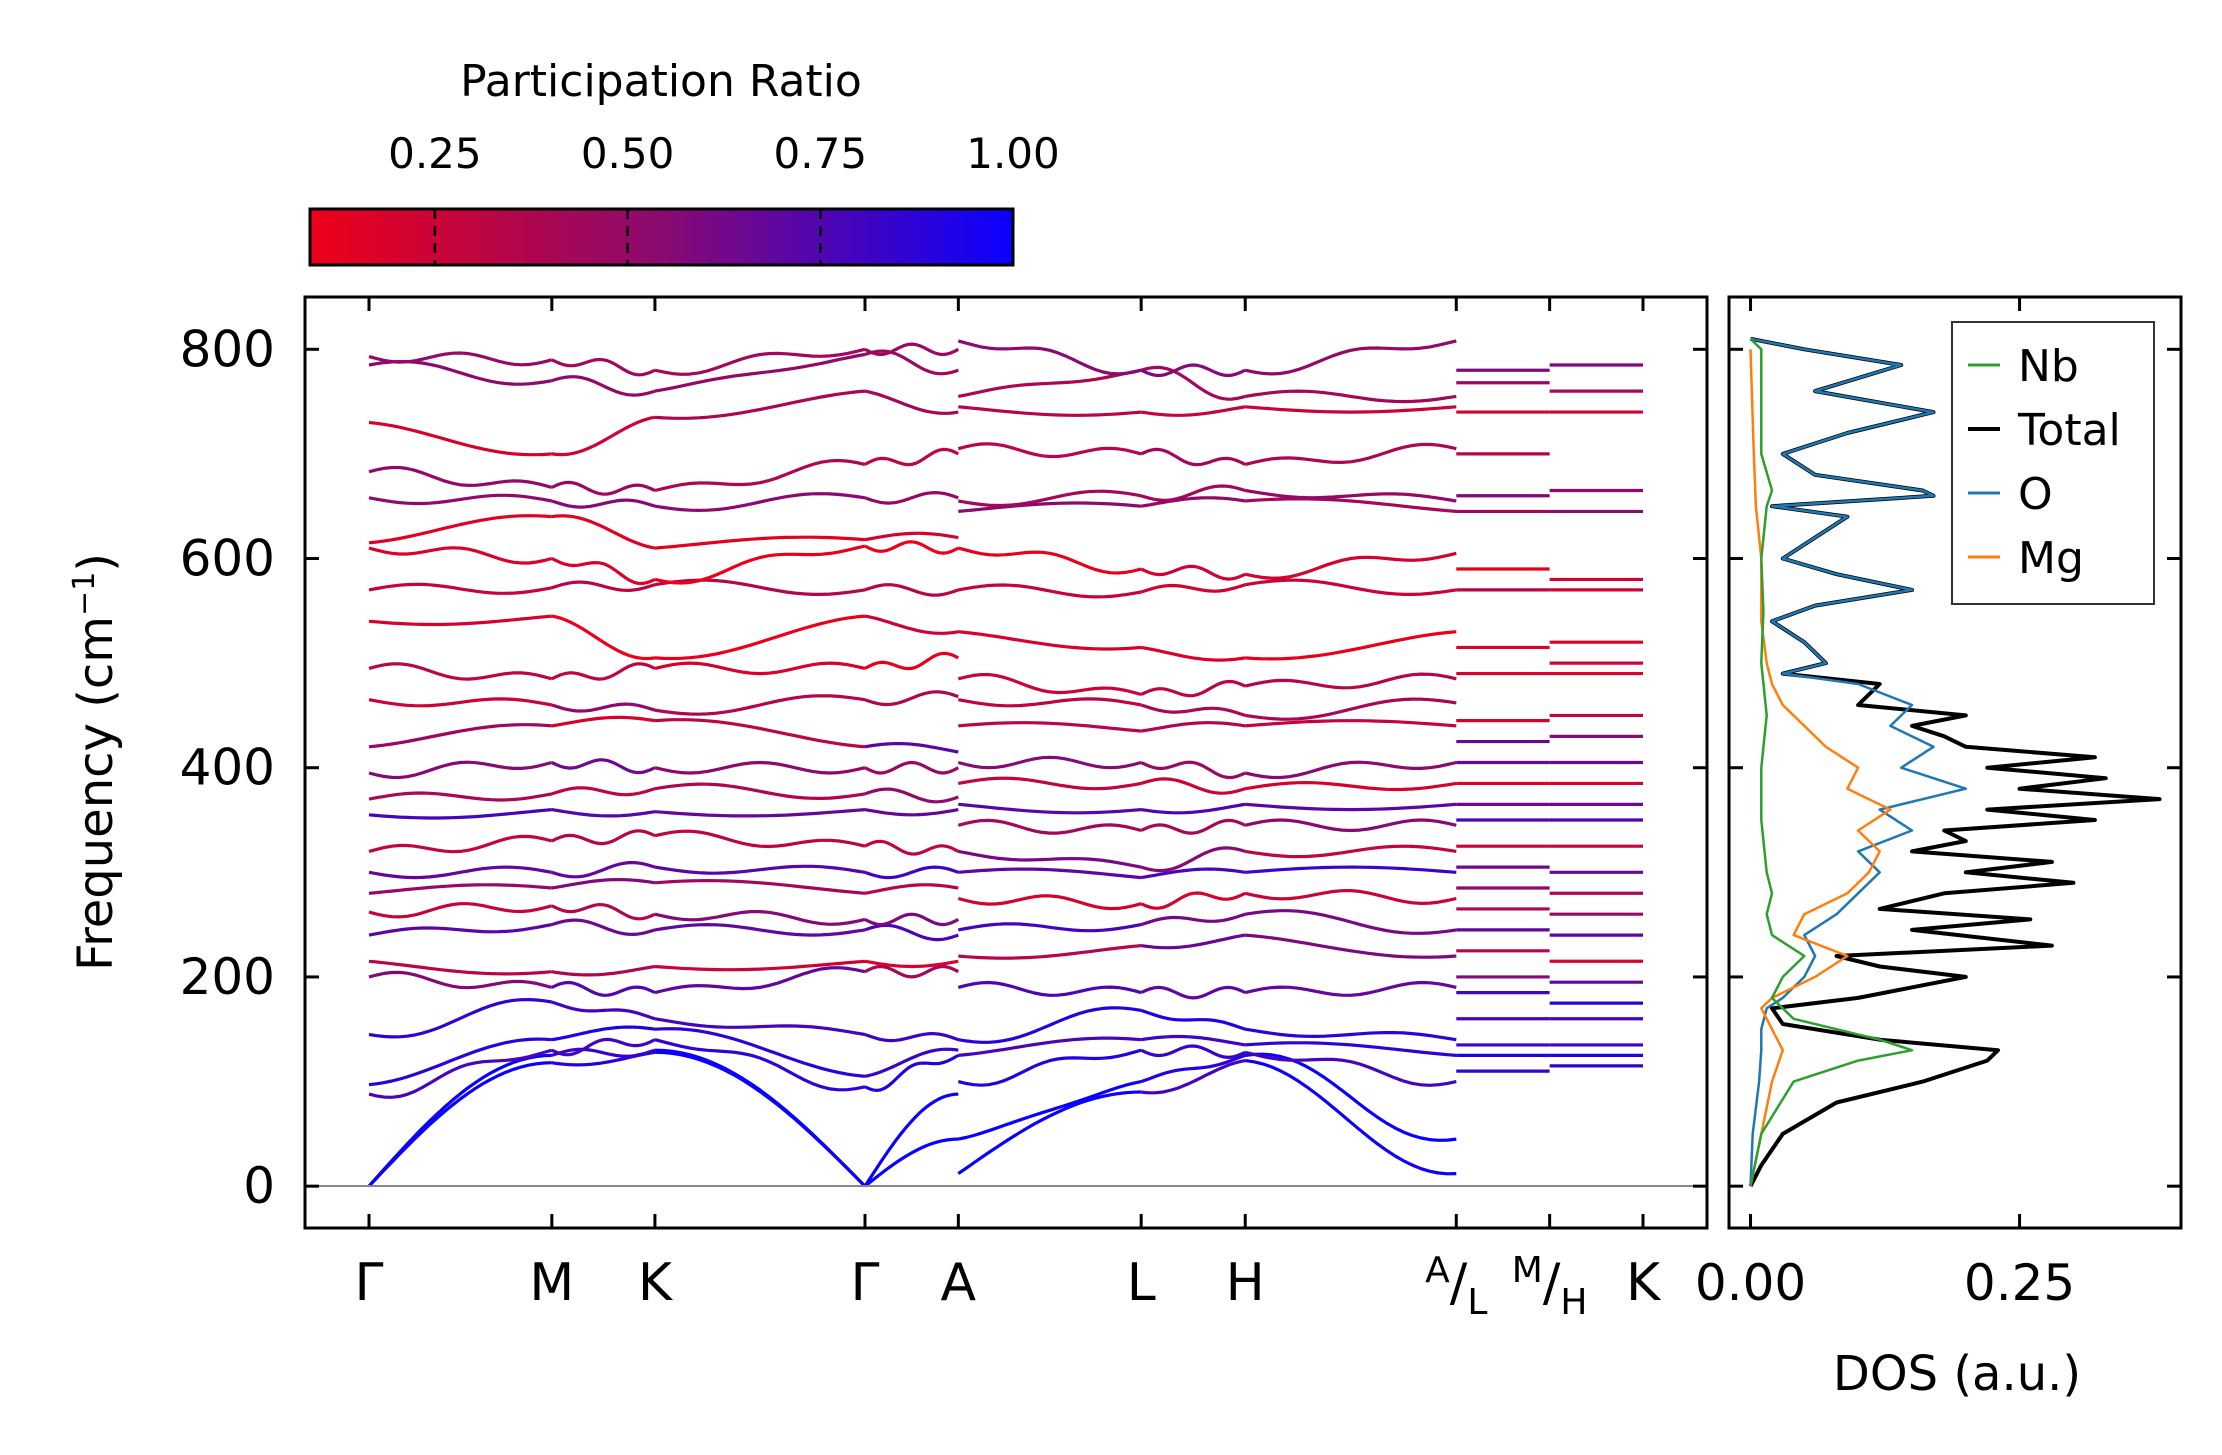 This screenshot has width=2222, height=1455. I want to click on y-tick-label: 200, so click(227, 977).